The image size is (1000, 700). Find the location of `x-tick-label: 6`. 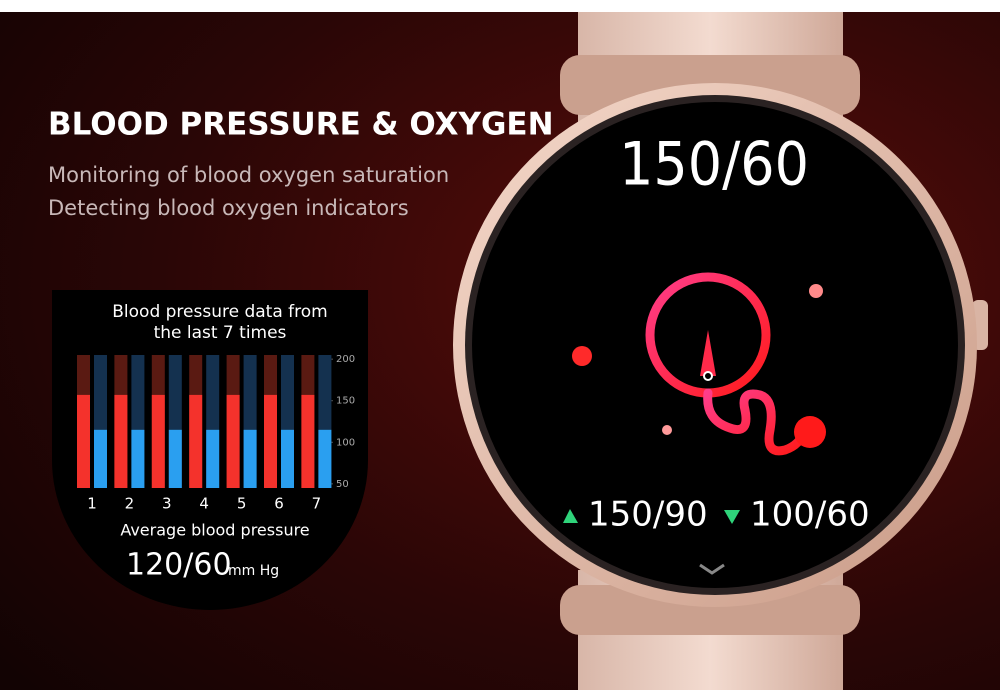

x-tick-label: 6 is located at coordinates (279, 504).